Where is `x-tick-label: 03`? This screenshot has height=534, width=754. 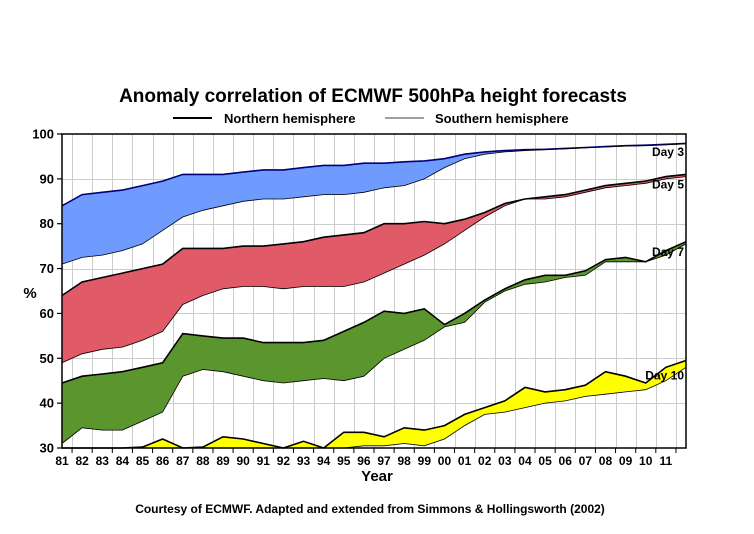
x-tick-label: 03 is located at coordinates (505, 461).